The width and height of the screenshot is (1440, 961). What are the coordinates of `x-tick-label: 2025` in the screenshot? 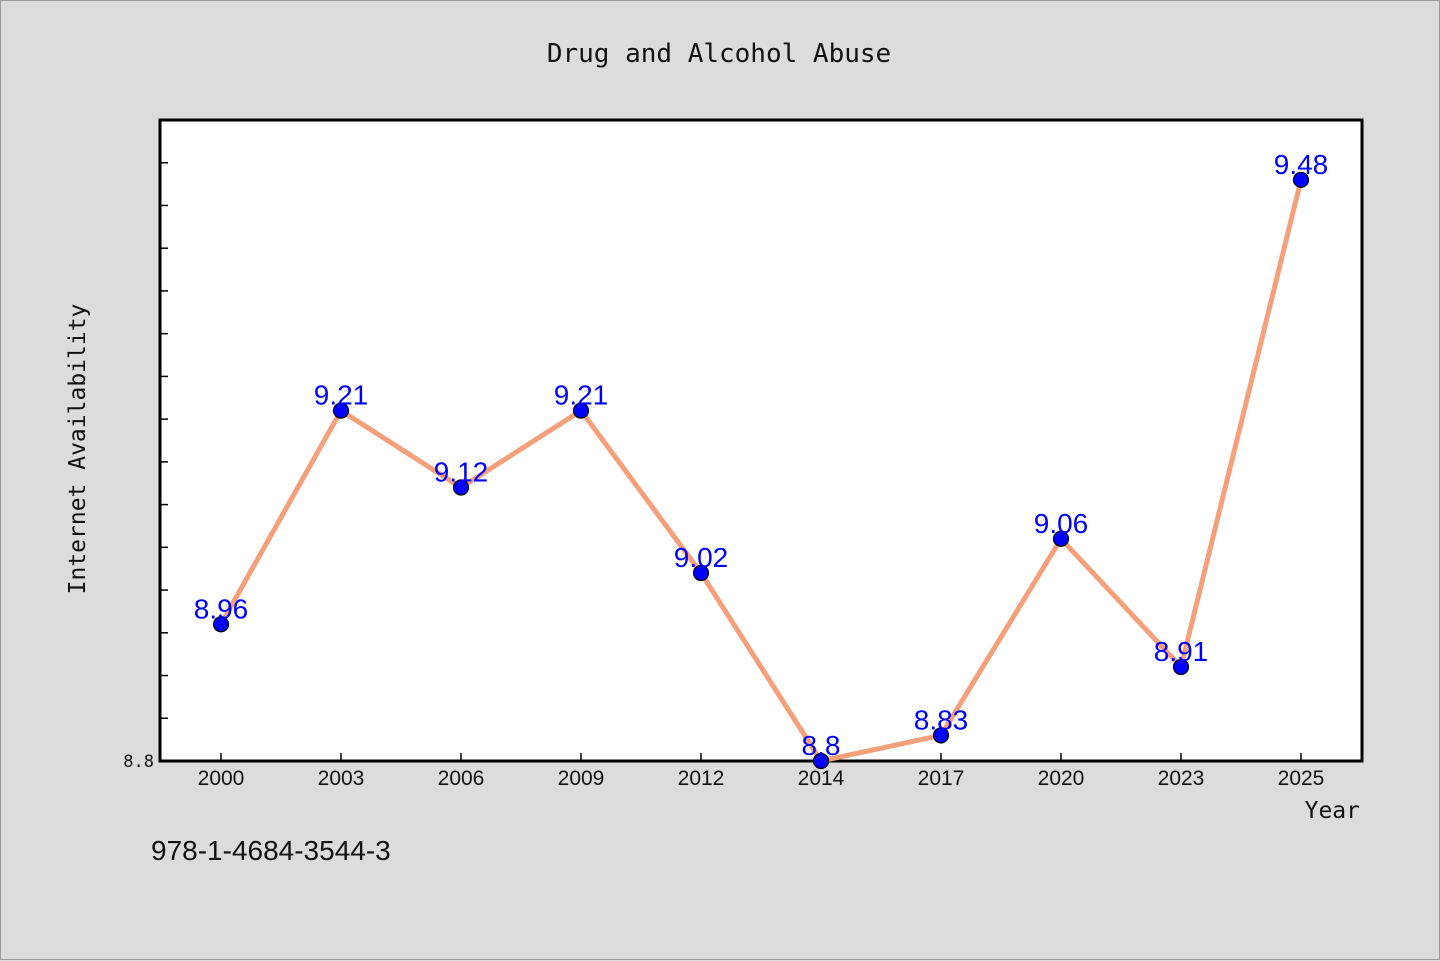 It's located at (1301, 778).